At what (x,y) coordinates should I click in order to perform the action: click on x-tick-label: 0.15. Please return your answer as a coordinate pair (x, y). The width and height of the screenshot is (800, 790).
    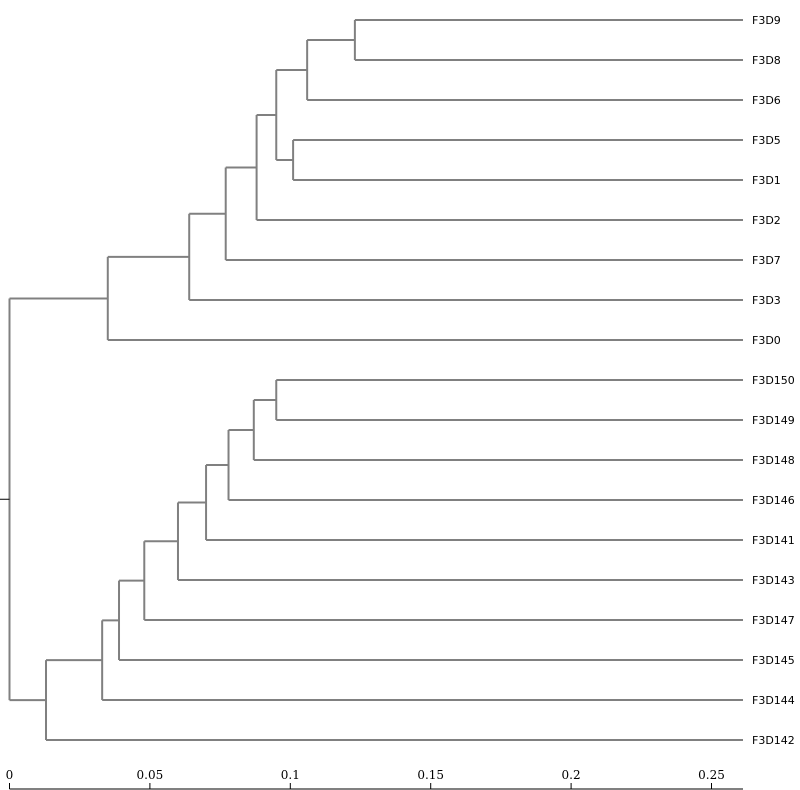
    Looking at the image, I should click on (430, 775).